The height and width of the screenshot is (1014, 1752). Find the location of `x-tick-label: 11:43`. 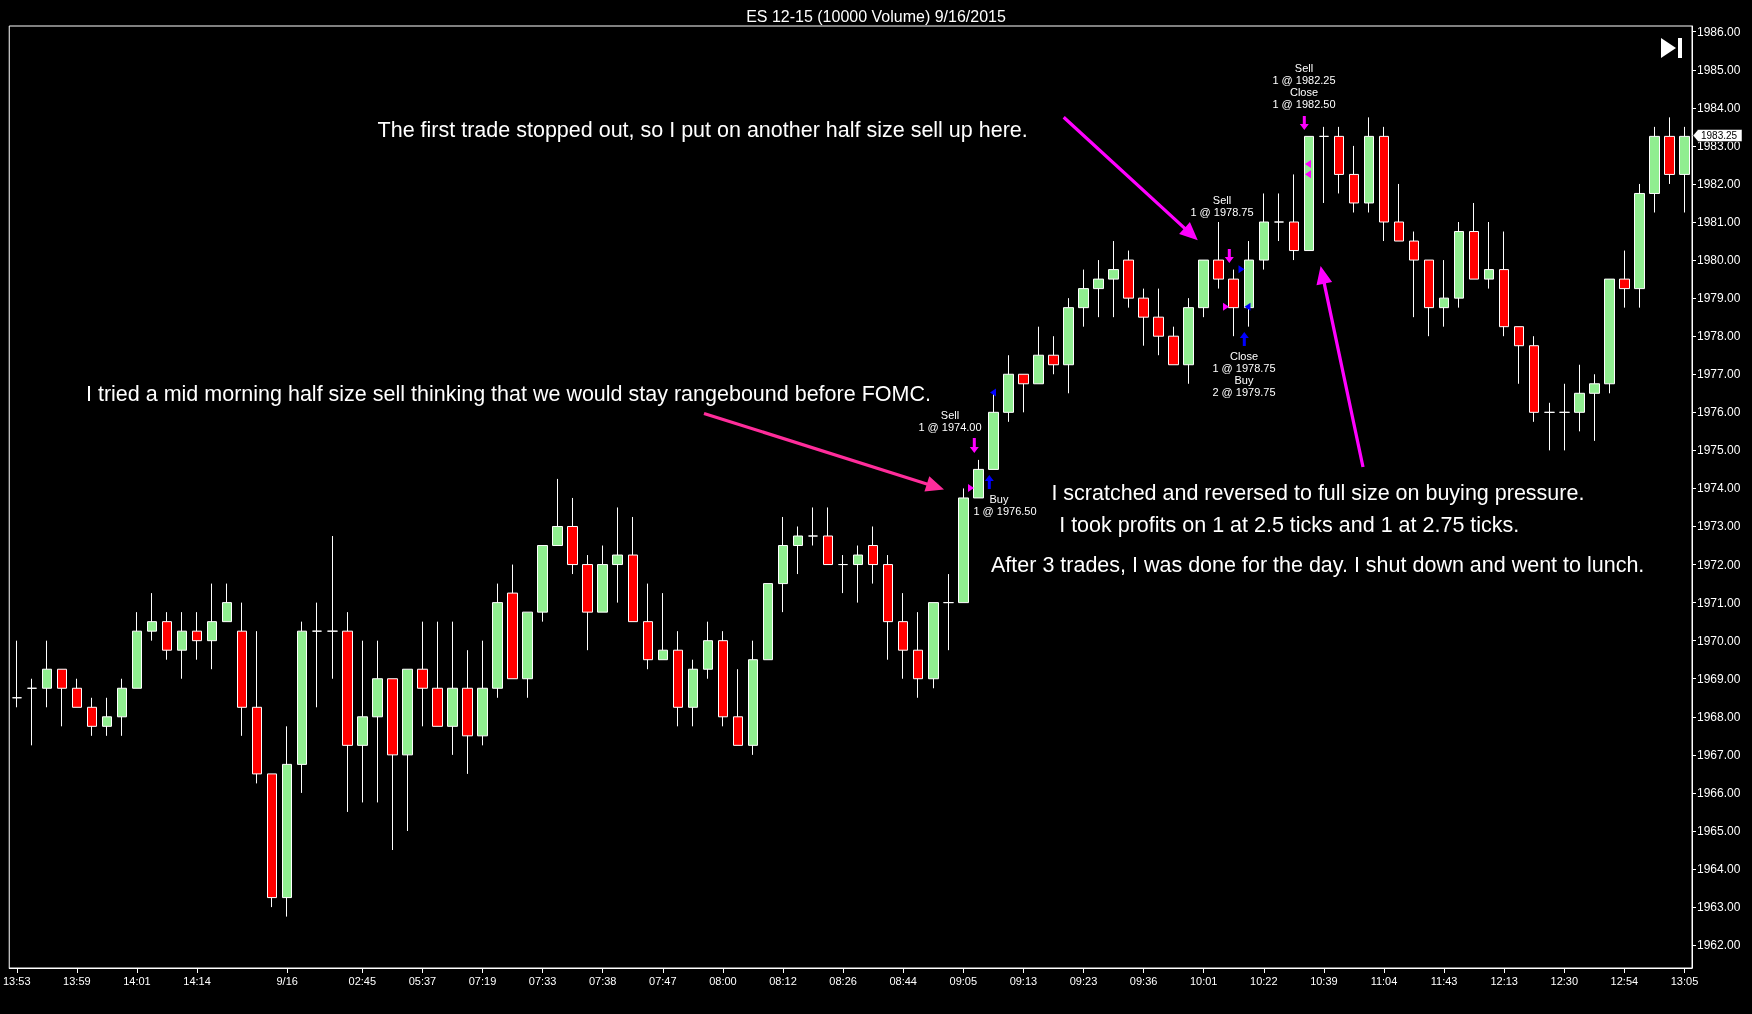

x-tick-label: 11:43 is located at coordinates (1444, 980).